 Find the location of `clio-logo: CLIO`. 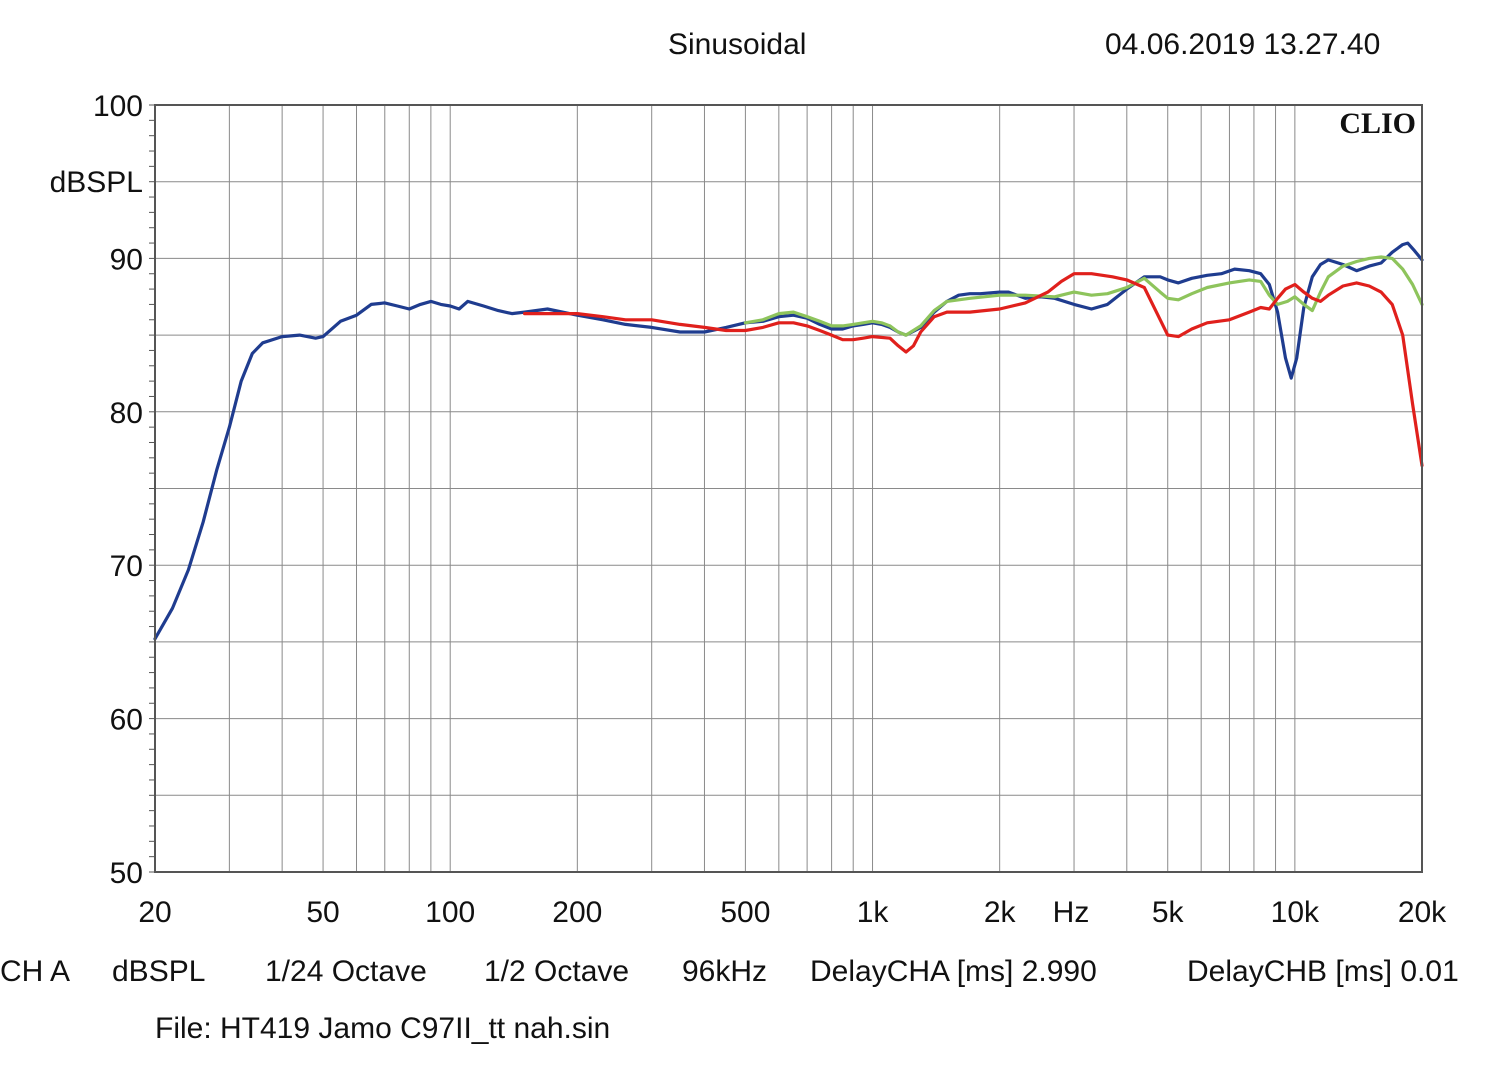

clio-logo: CLIO is located at coordinates (1377, 123).